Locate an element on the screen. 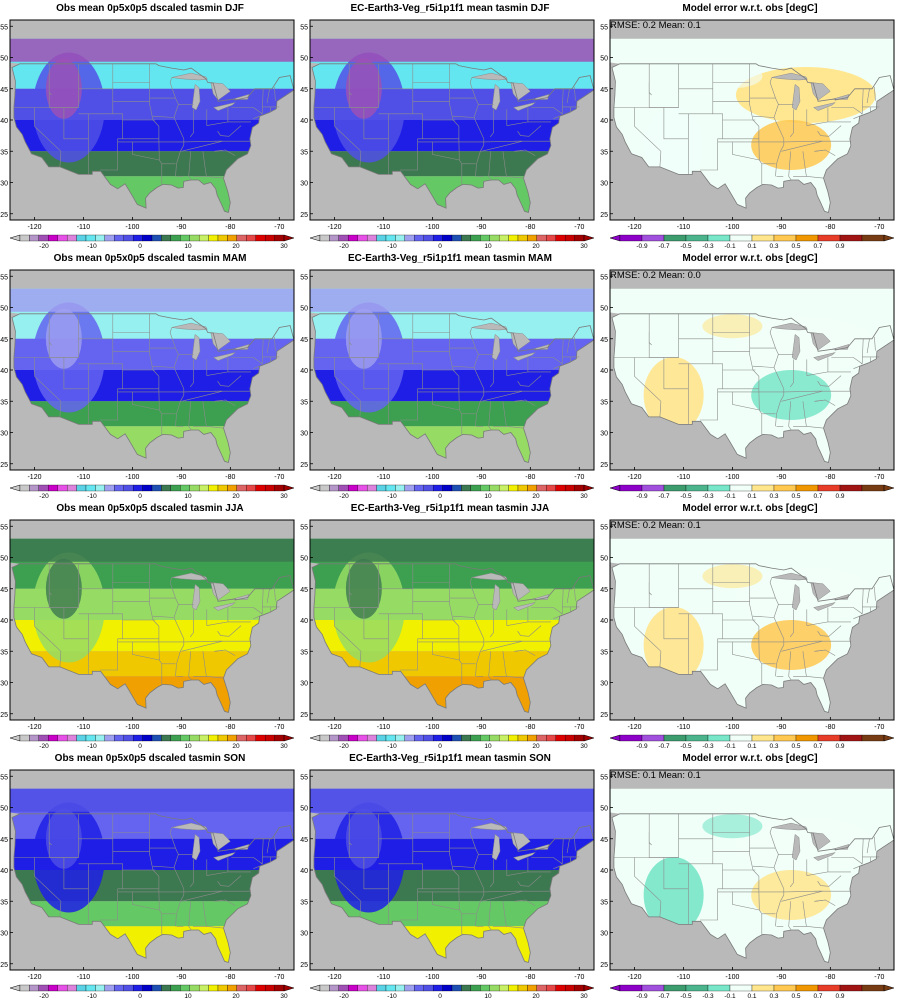 This screenshot has width=900, height=1000. colorbar-label: -0.7 is located at coordinates (664, 996).